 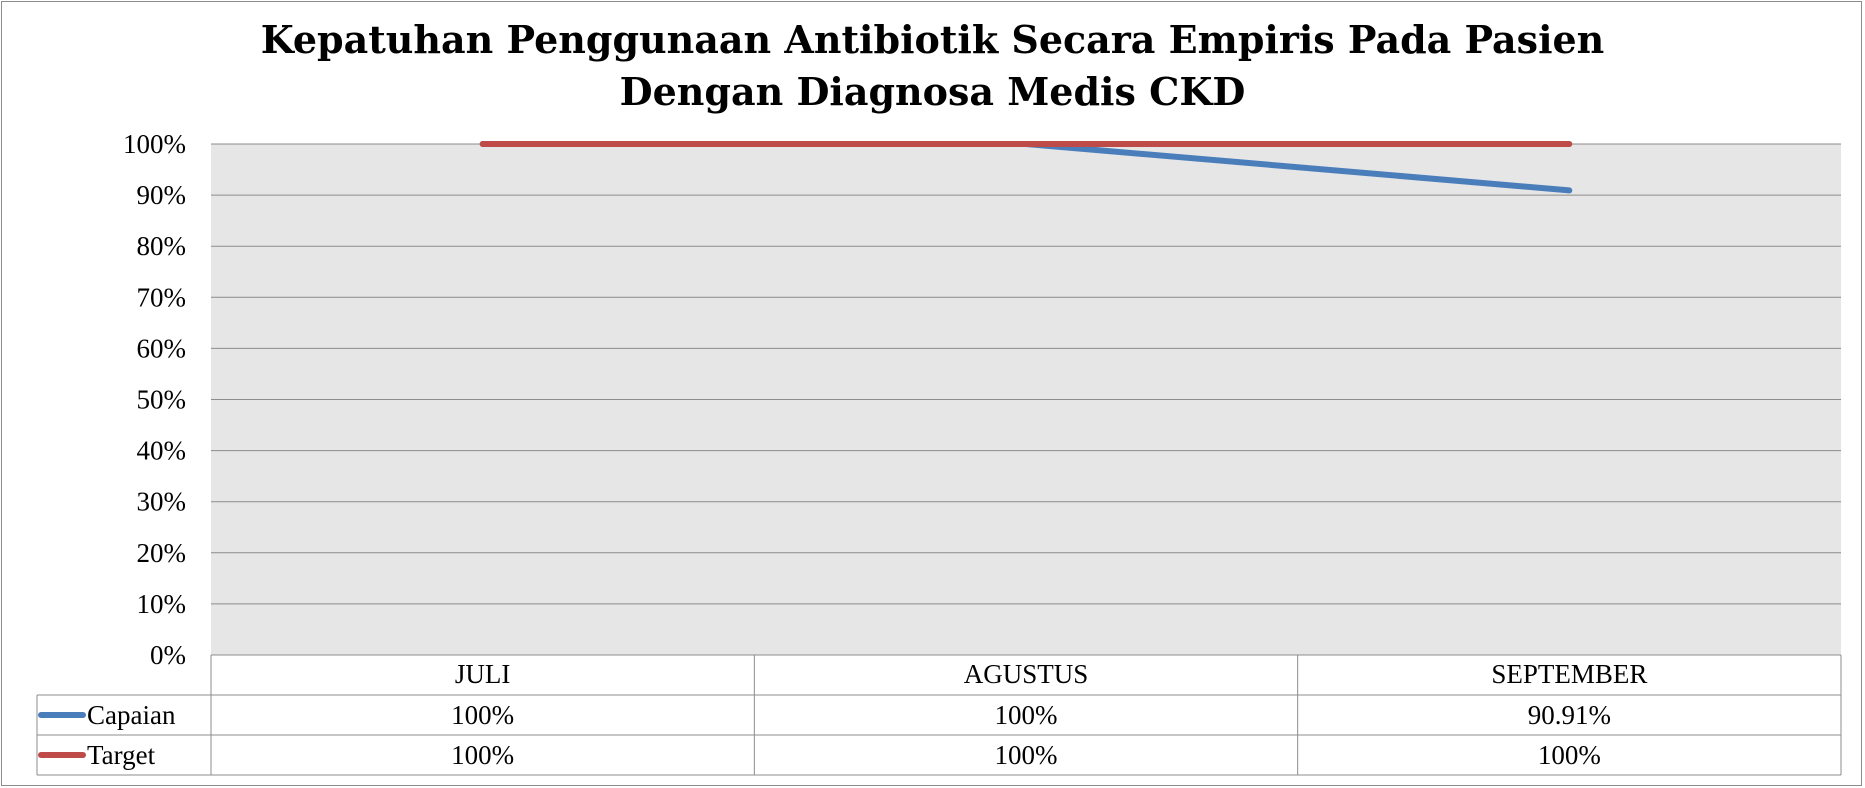 What do you see at coordinates (162, 297) in the screenshot?
I see `y-tick-label: 70%` at bounding box center [162, 297].